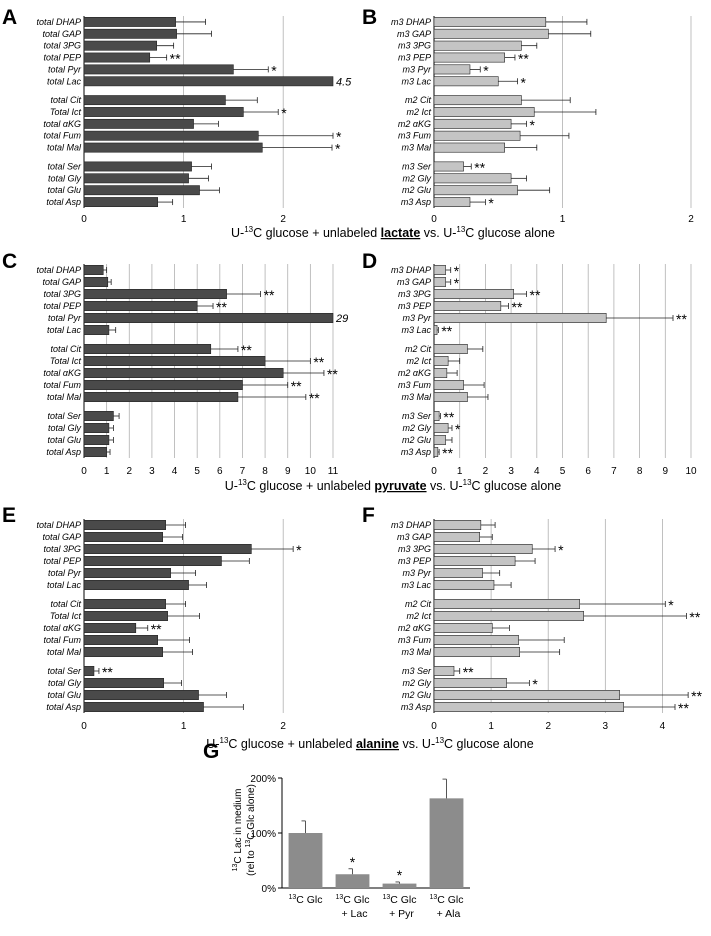  I want to click on panel-e-row-label: total Lac, so click(64, 585).